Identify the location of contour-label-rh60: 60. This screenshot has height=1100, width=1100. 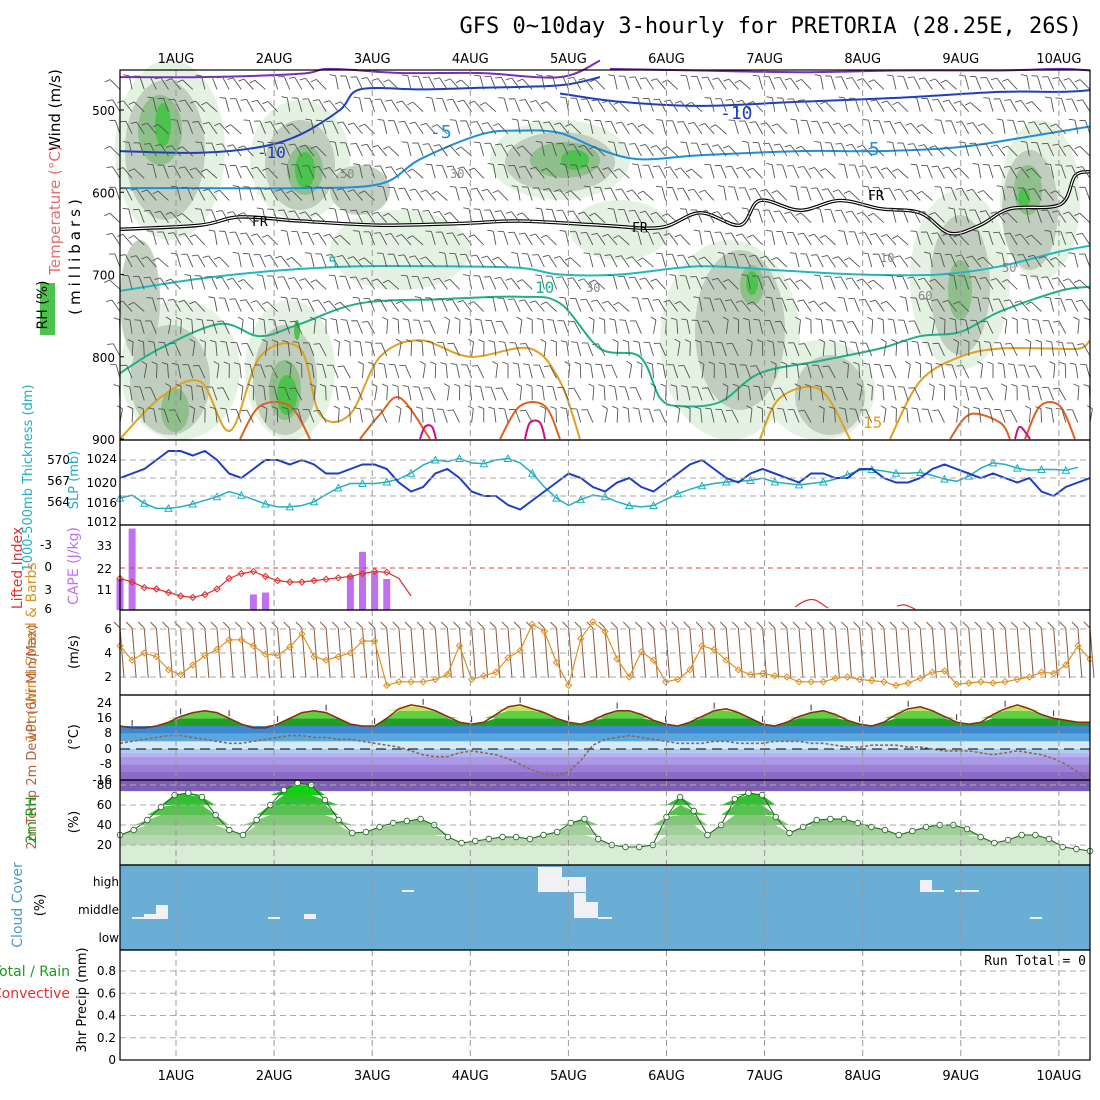
(925, 296).